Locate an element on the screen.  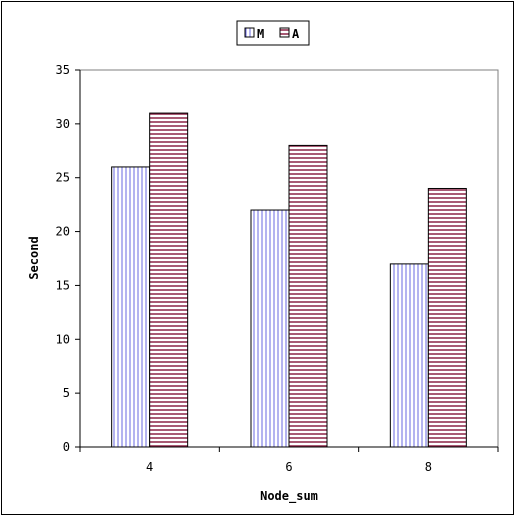
legend-swatch-a is located at coordinates (284, 32).